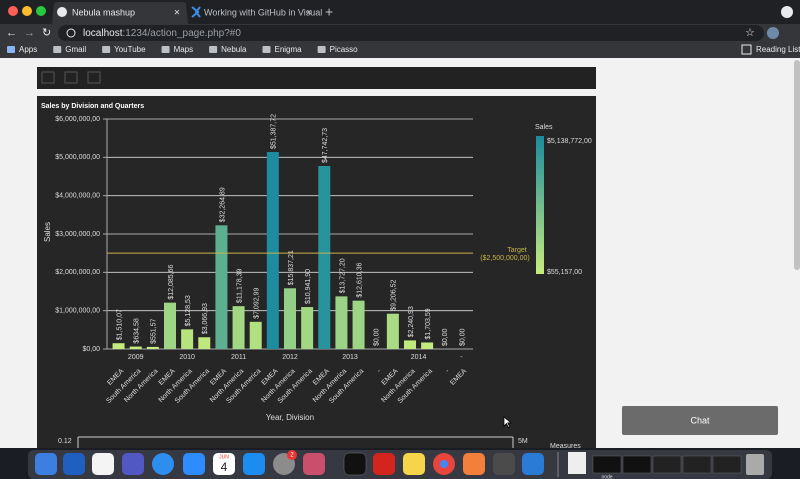 Image resolution: width=800 pixels, height=479 pixels. I want to click on url-host: localhost, so click(103, 33).